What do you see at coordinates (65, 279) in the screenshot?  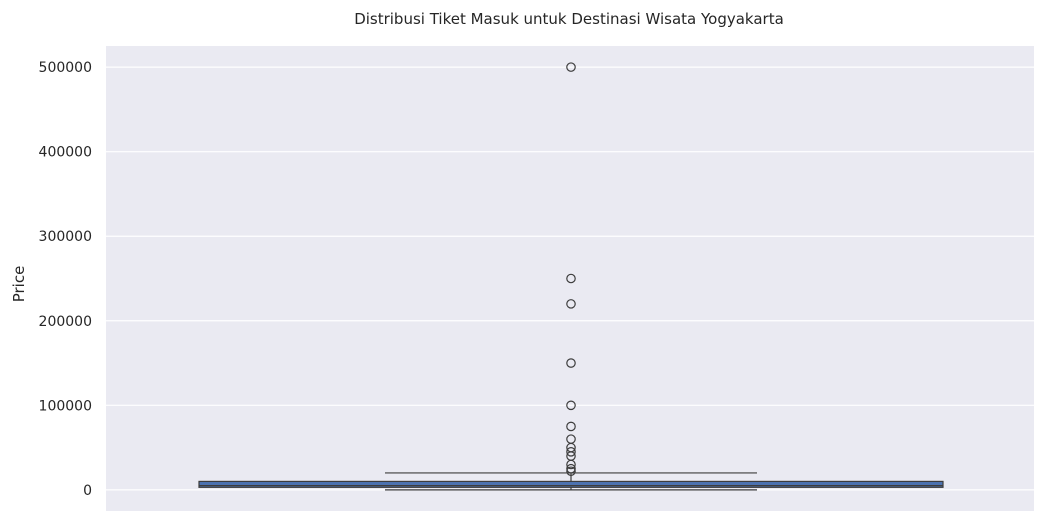 I see `y-ticks: 0 100000 200000 300000 400000 500000` at bounding box center [65, 279].